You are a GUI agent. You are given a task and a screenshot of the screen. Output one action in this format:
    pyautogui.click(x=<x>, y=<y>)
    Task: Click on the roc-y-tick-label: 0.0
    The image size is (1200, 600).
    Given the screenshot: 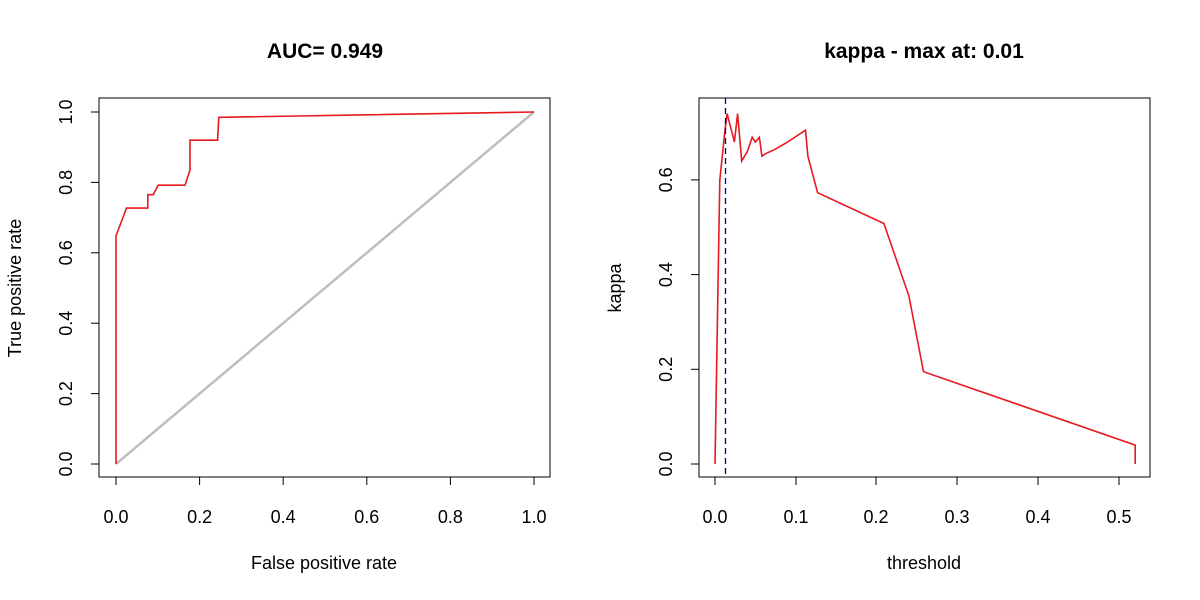 What is the action you would take?
    pyautogui.click(x=66, y=463)
    